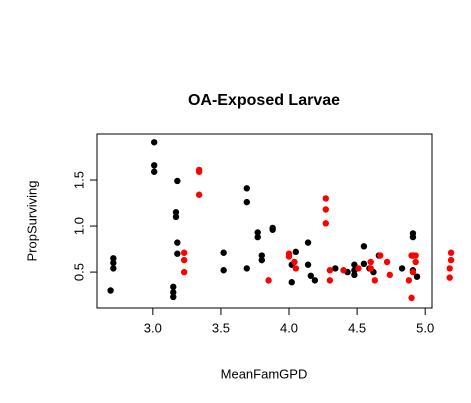 This screenshot has width=471, height=403. What do you see at coordinates (78, 180) in the screenshot?
I see `y-tick-label: 1.5` at bounding box center [78, 180].